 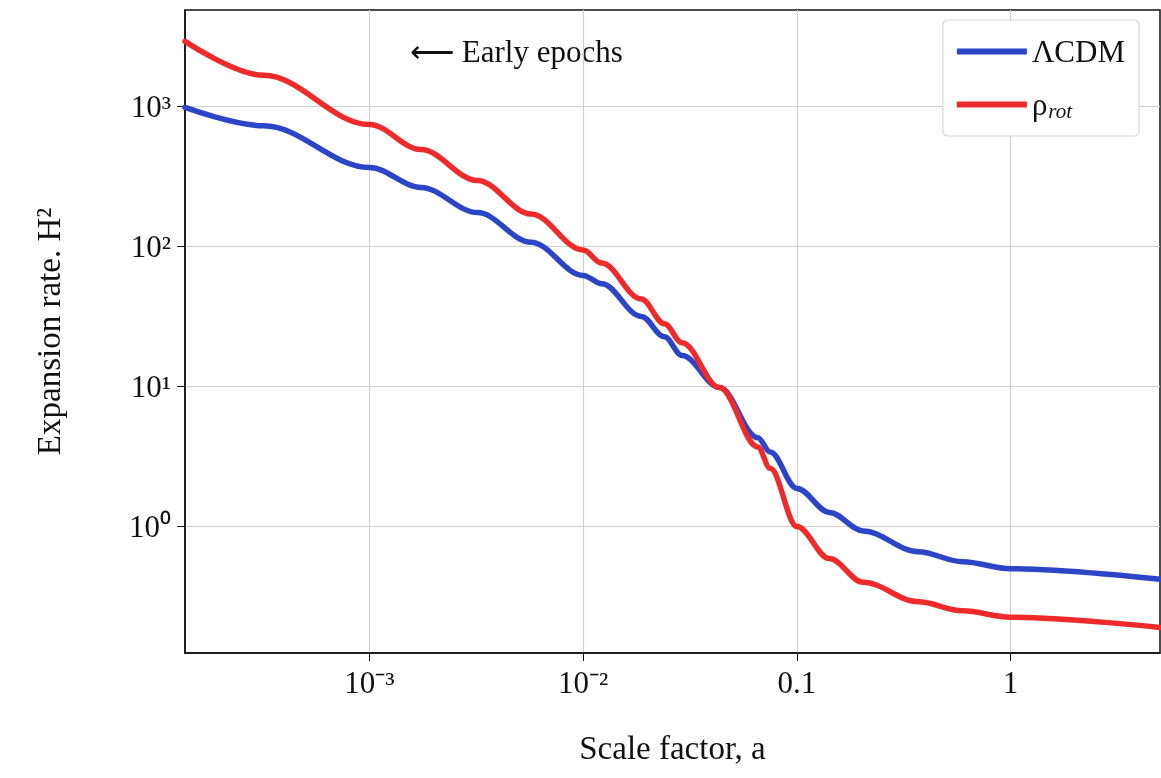 What do you see at coordinates (150, 526) in the screenshot?
I see `y-tick-label: 10⁰` at bounding box center [150, 526].